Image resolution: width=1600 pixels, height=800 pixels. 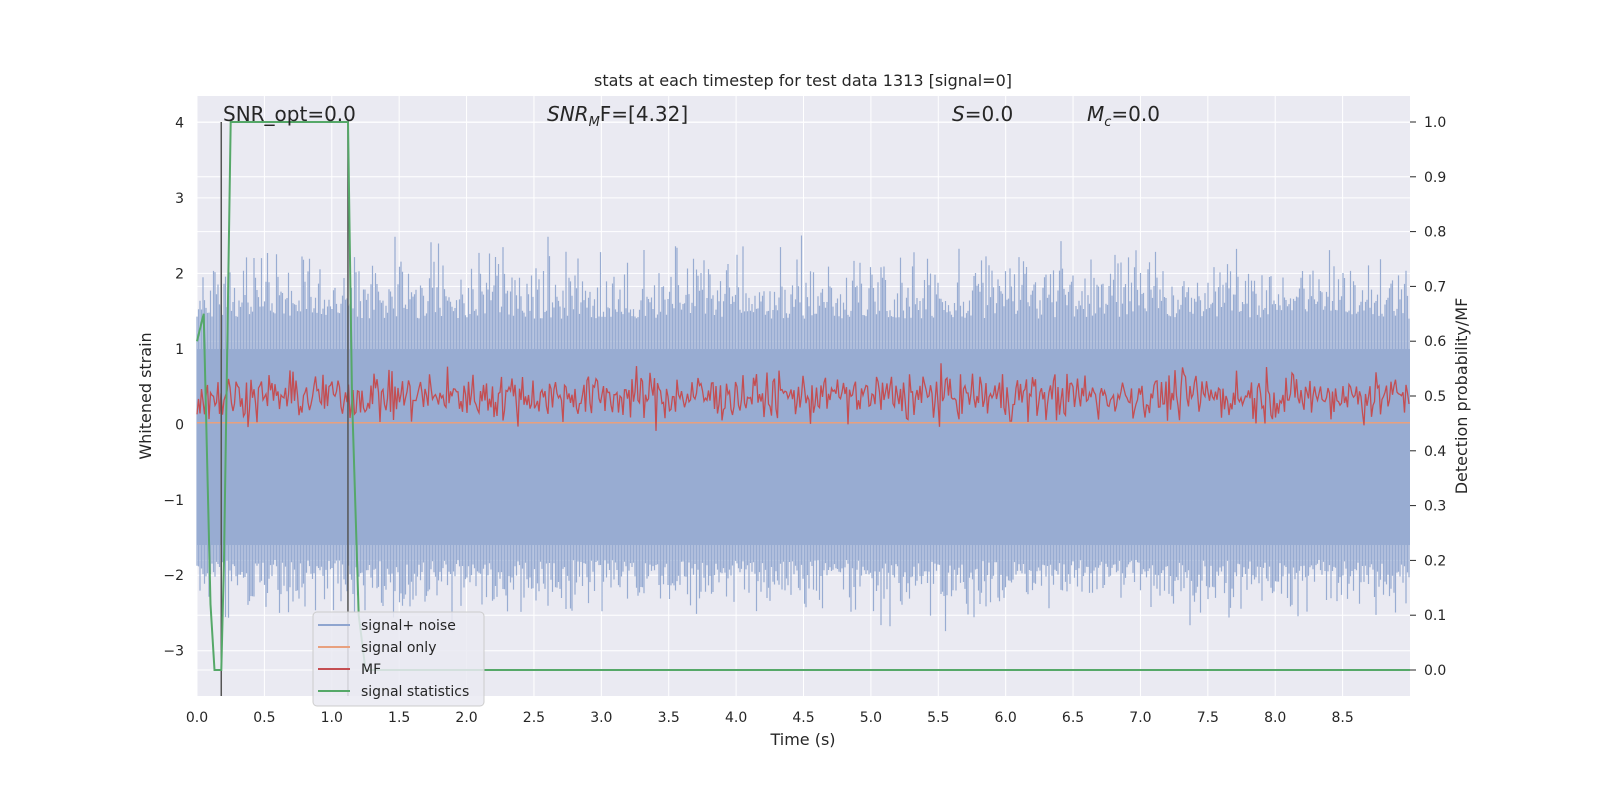 What do you see at coordinates (289, 114) in the screenshot?
I see `annotation-snr-opt: SNR_opt=0.0` at bounding box center [289, 114].